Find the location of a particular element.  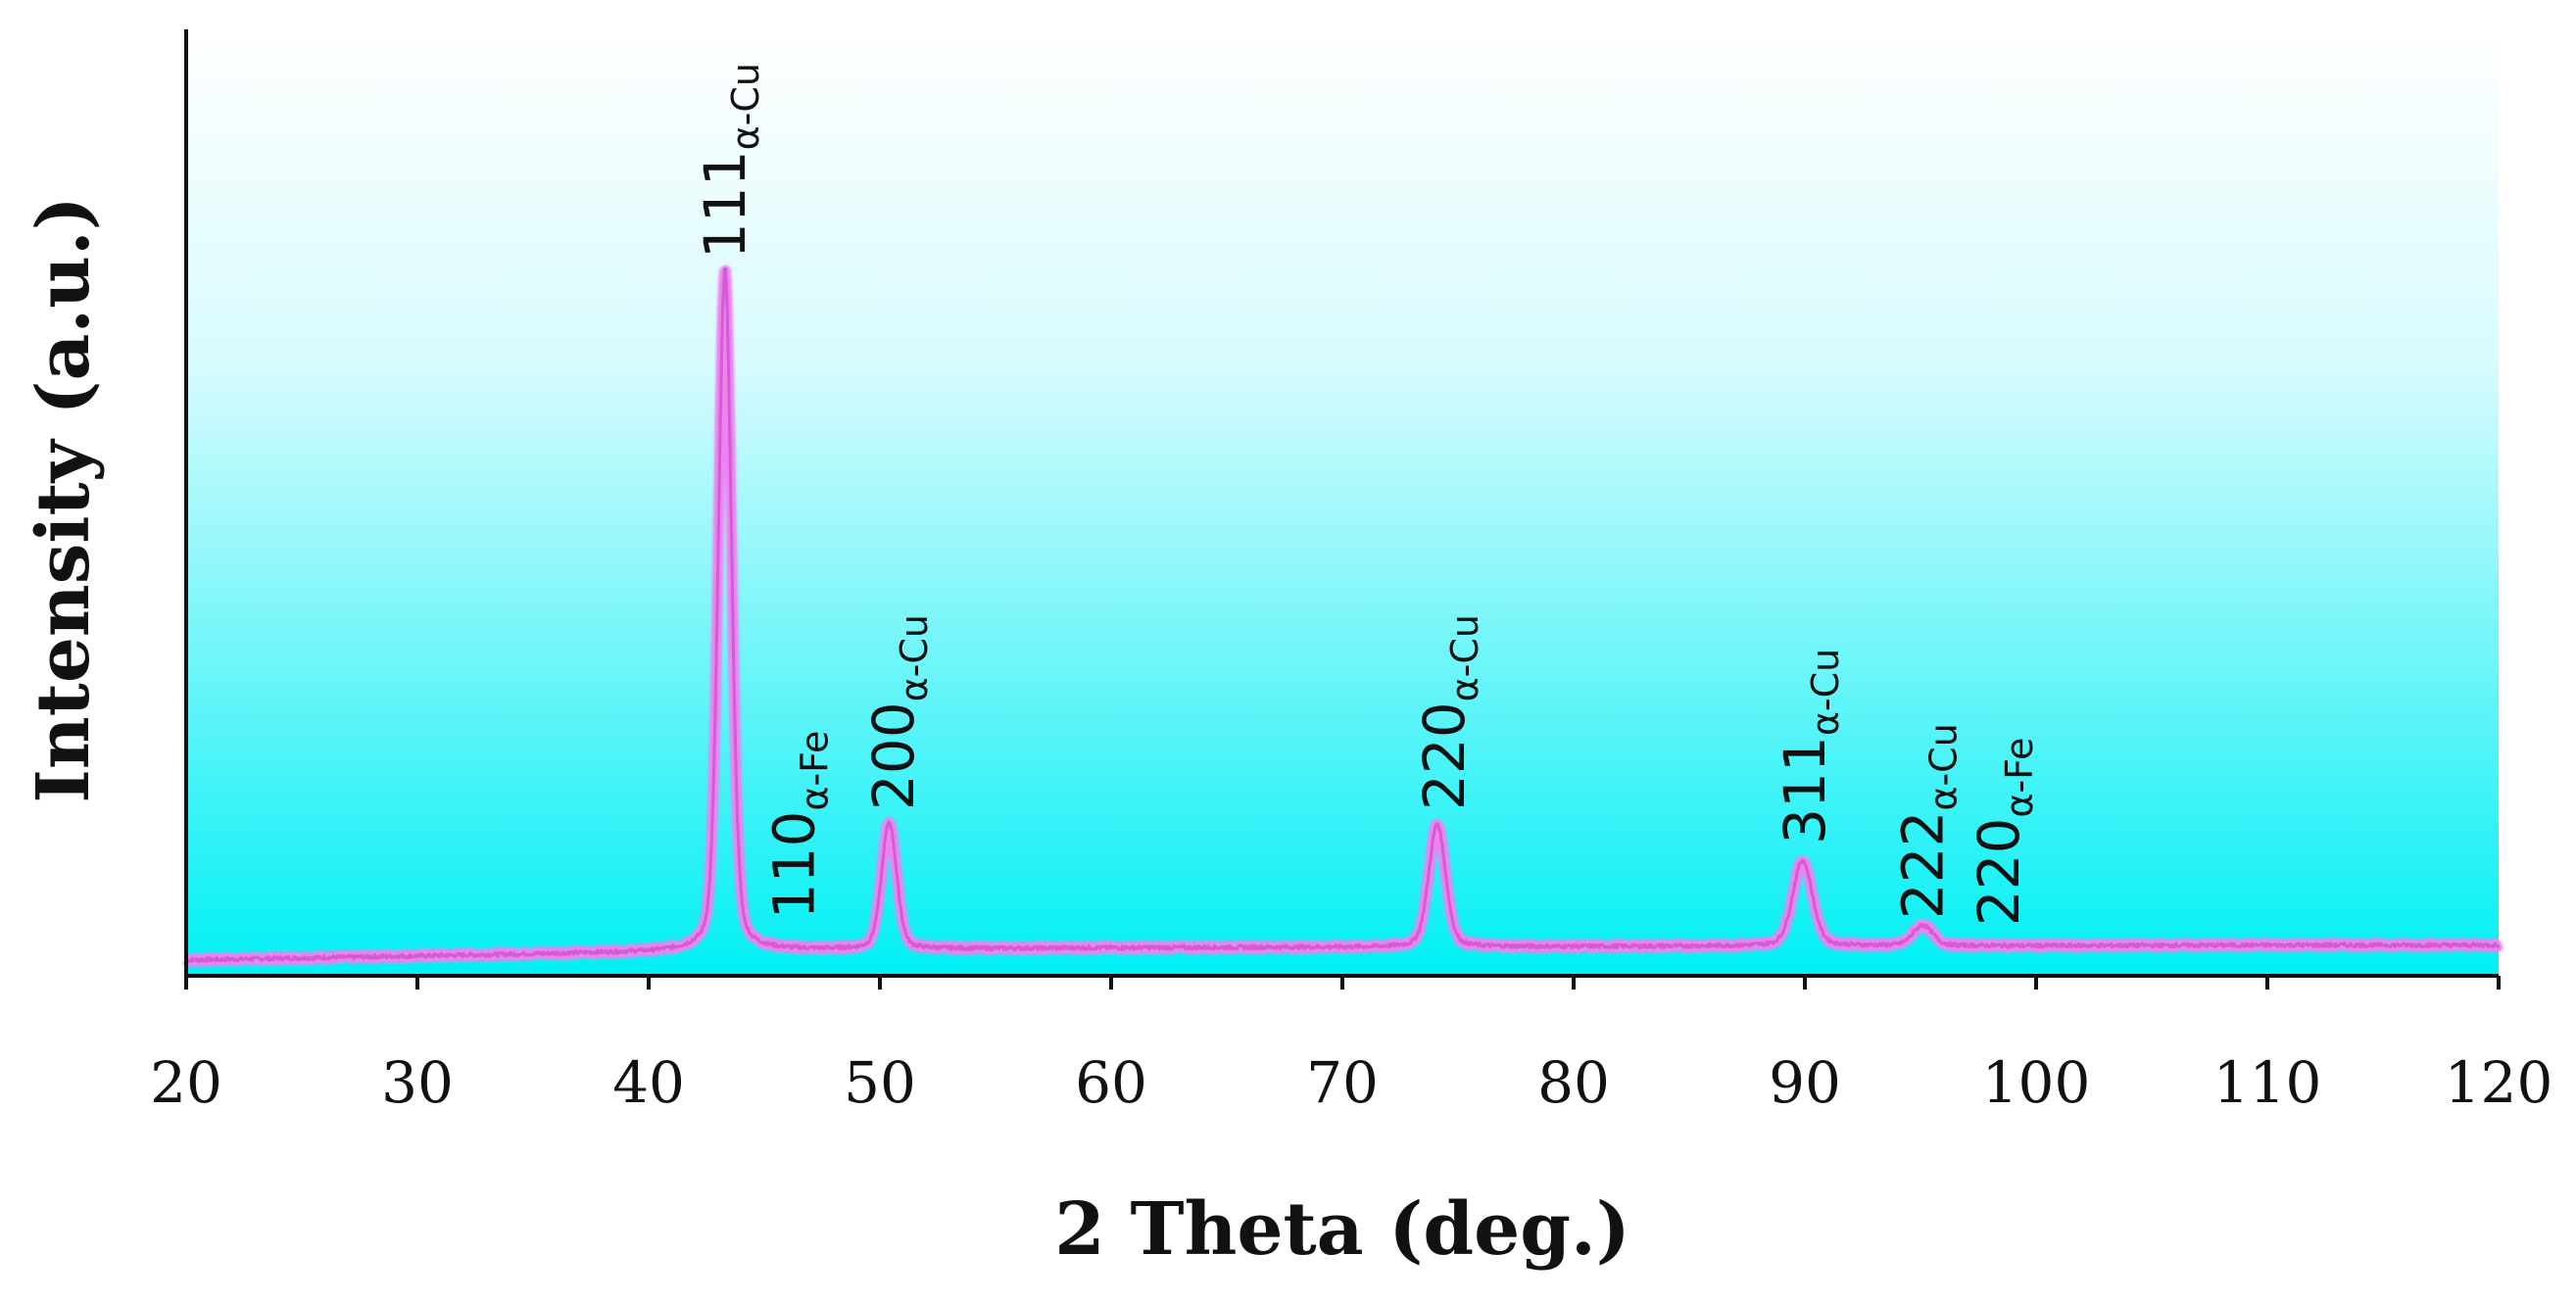

x-axis-title: 2 Theta (deg.) is located at coordinates (1341, 1230).